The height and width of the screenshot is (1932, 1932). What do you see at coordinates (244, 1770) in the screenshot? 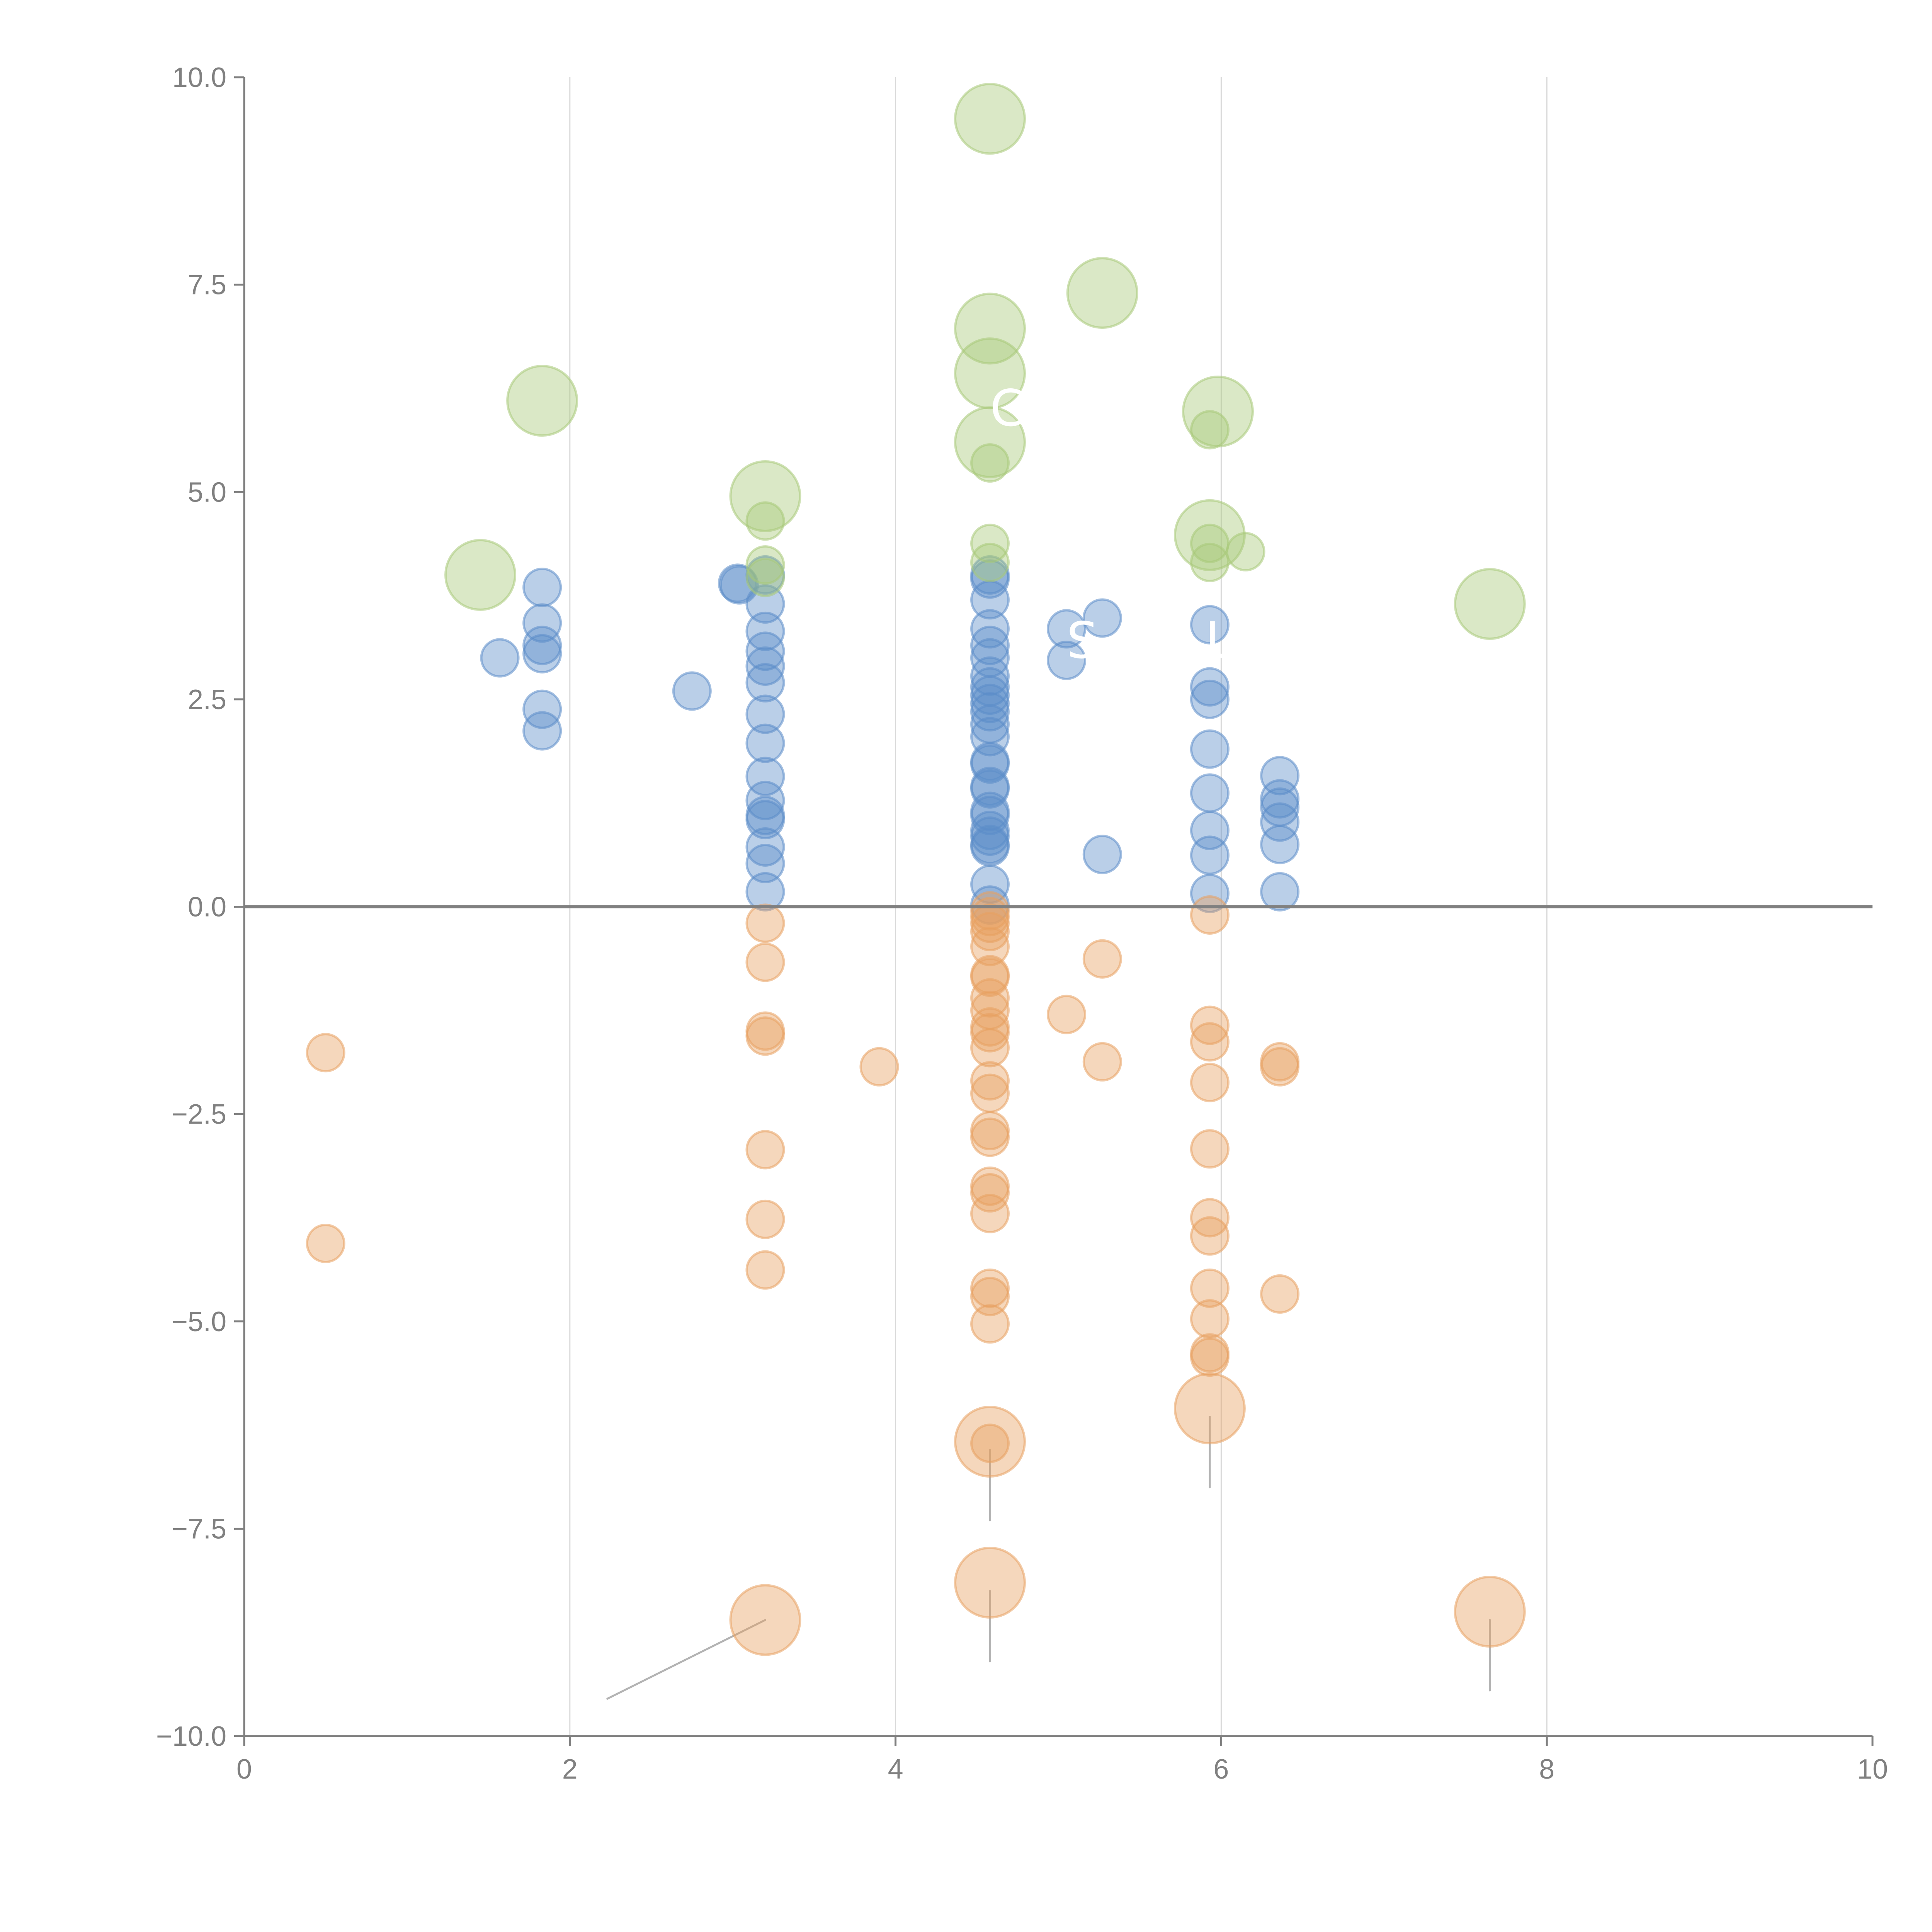
I see `x-tick-label: 0` at bounding box center [244, 1770].